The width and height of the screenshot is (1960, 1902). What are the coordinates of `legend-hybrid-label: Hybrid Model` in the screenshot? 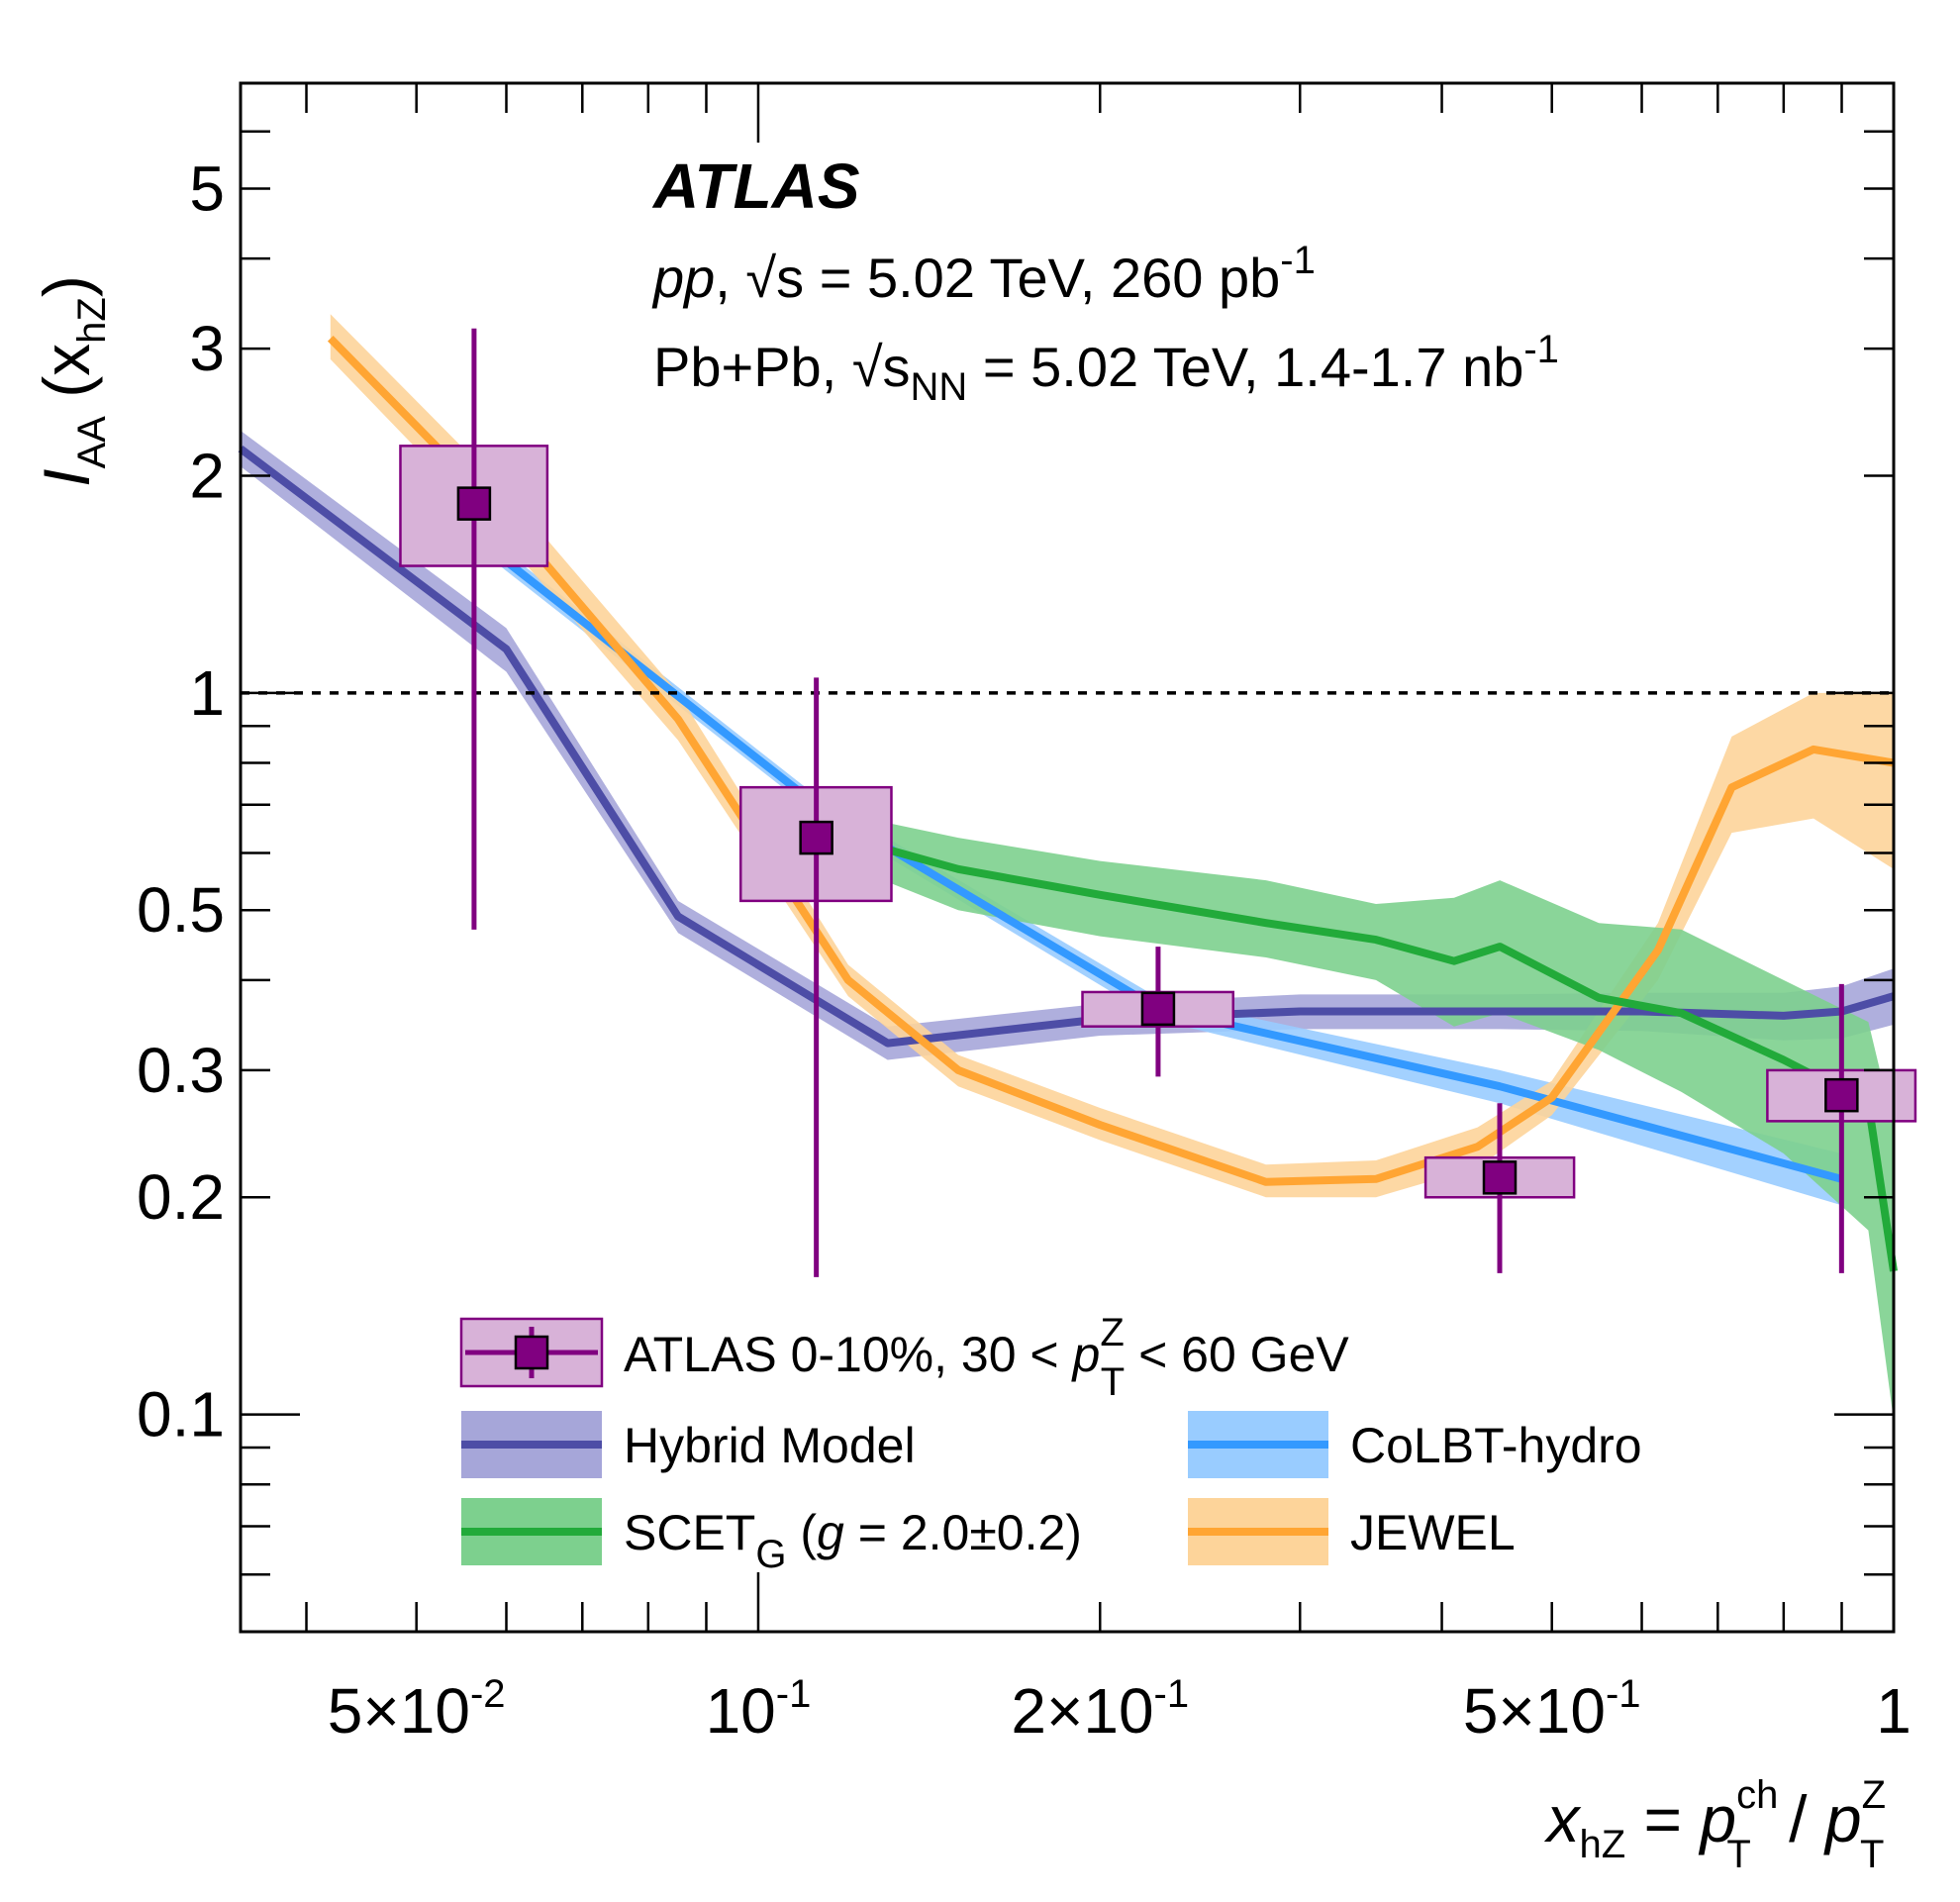 It's located at (770, 1445).